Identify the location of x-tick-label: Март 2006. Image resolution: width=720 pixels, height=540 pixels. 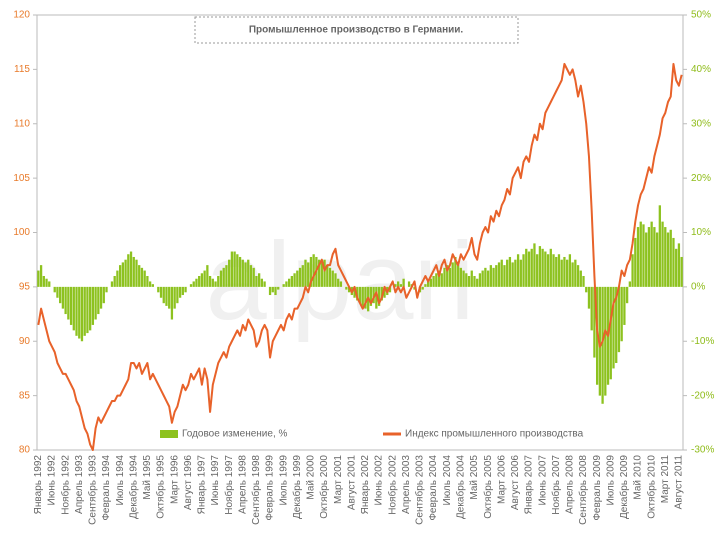
(501, 479).